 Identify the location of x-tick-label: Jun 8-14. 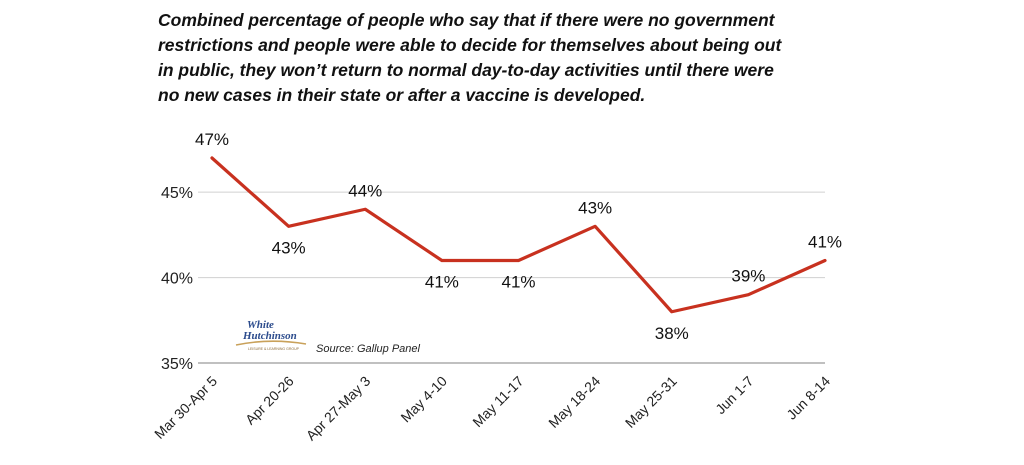
(808, 398).